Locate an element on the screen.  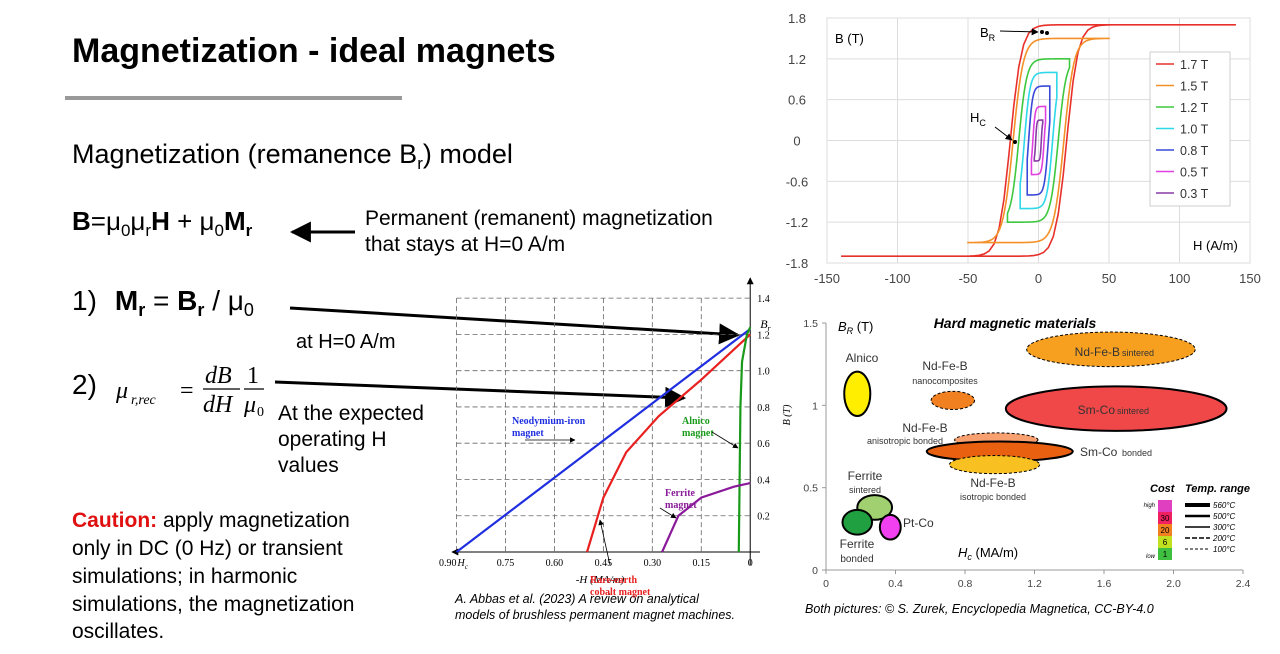
formula-part: = is located at coordinates (187, 391).